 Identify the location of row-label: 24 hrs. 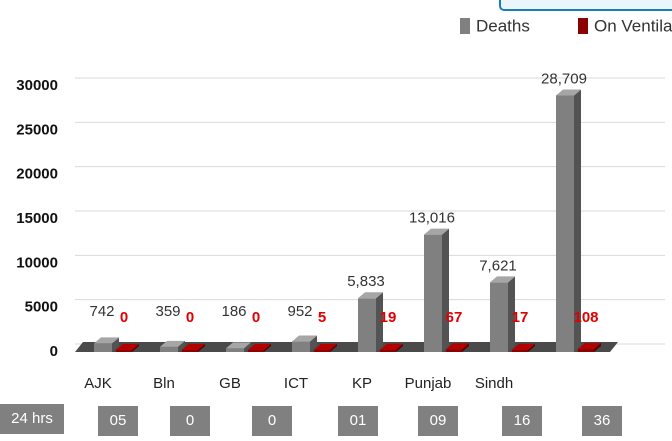
(32, 418).